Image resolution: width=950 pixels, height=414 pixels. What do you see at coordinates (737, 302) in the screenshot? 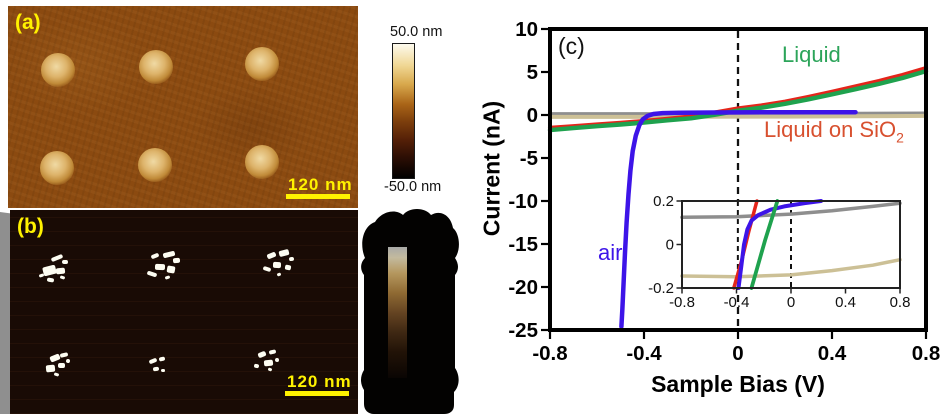
I see `inset-x-tick-label: -0.4` at bounding box center [737, 302].